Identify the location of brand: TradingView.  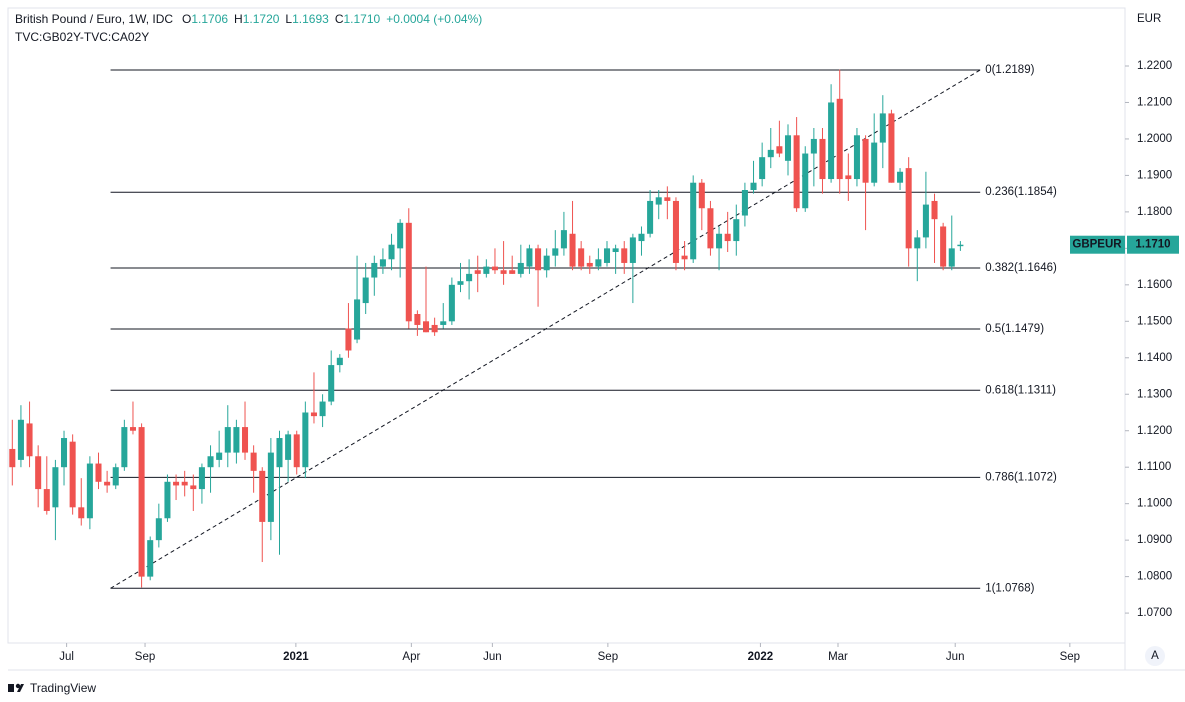
(63, 688).